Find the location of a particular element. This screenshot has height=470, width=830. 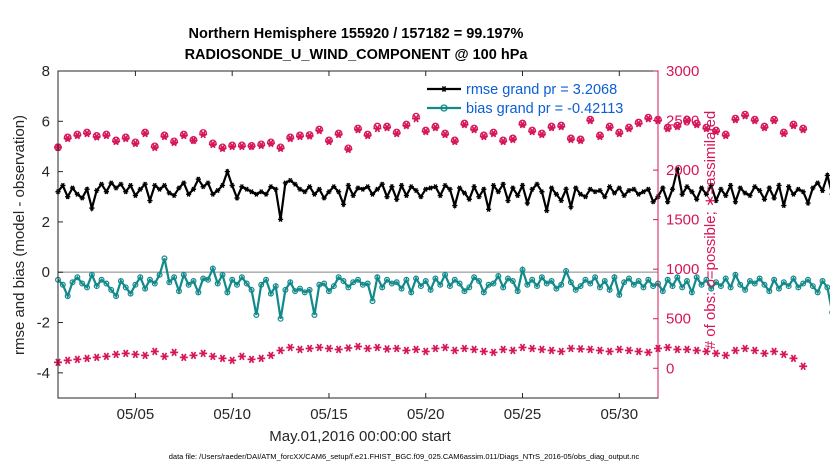

y-tick-label-left: 2 is located at coordinates (46, 222).